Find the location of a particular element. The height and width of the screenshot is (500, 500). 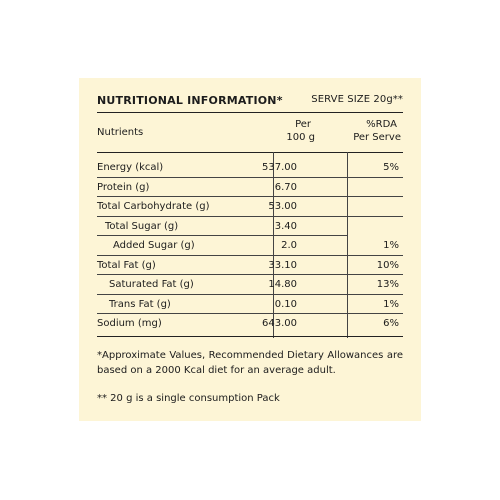

rda-column-header: %RDA Per Serve is located at coordinates (367, 131).